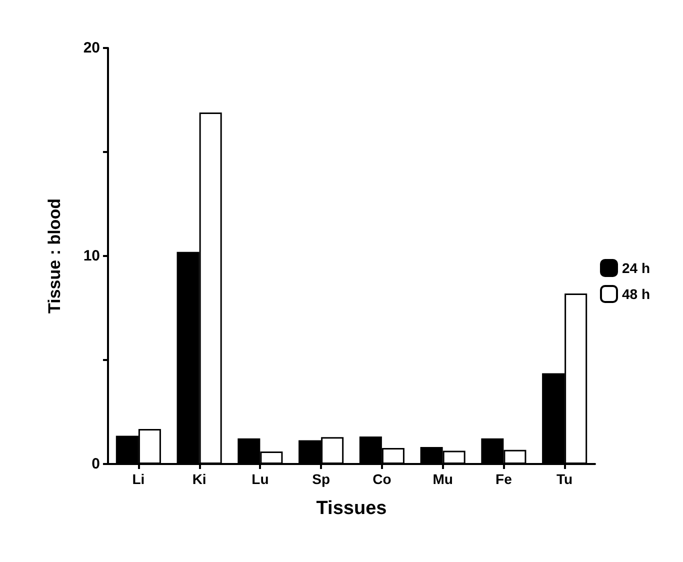  Describe the element at coordinates (636, 268) in the screenshot. I see `legend-label: 24 h` at that location.